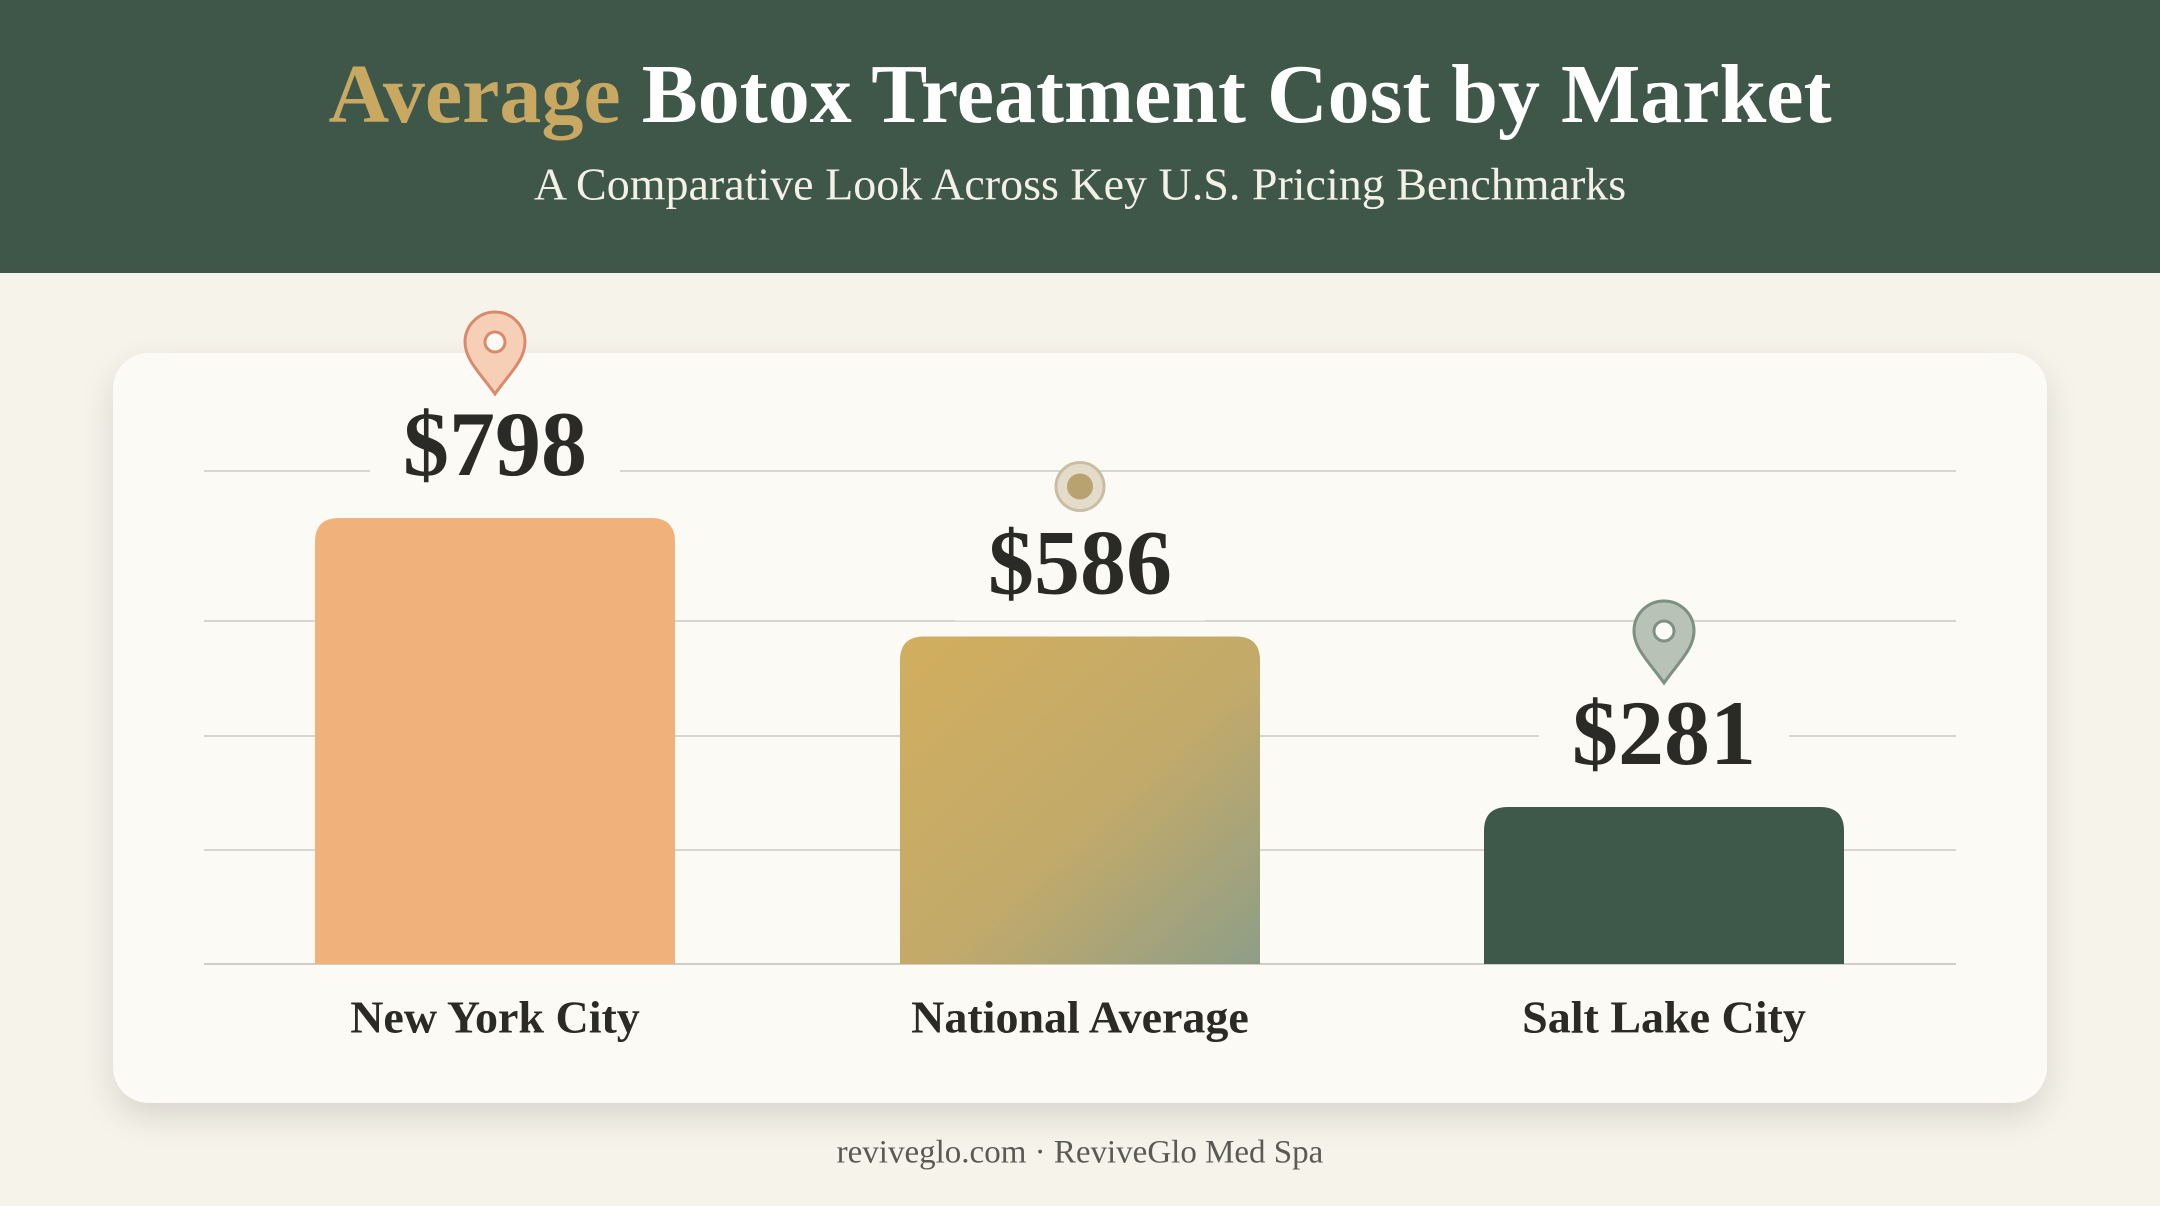  I want to click on source: reviveglo.com · ReviveGlo Med Spa, so click(1080, 1153).